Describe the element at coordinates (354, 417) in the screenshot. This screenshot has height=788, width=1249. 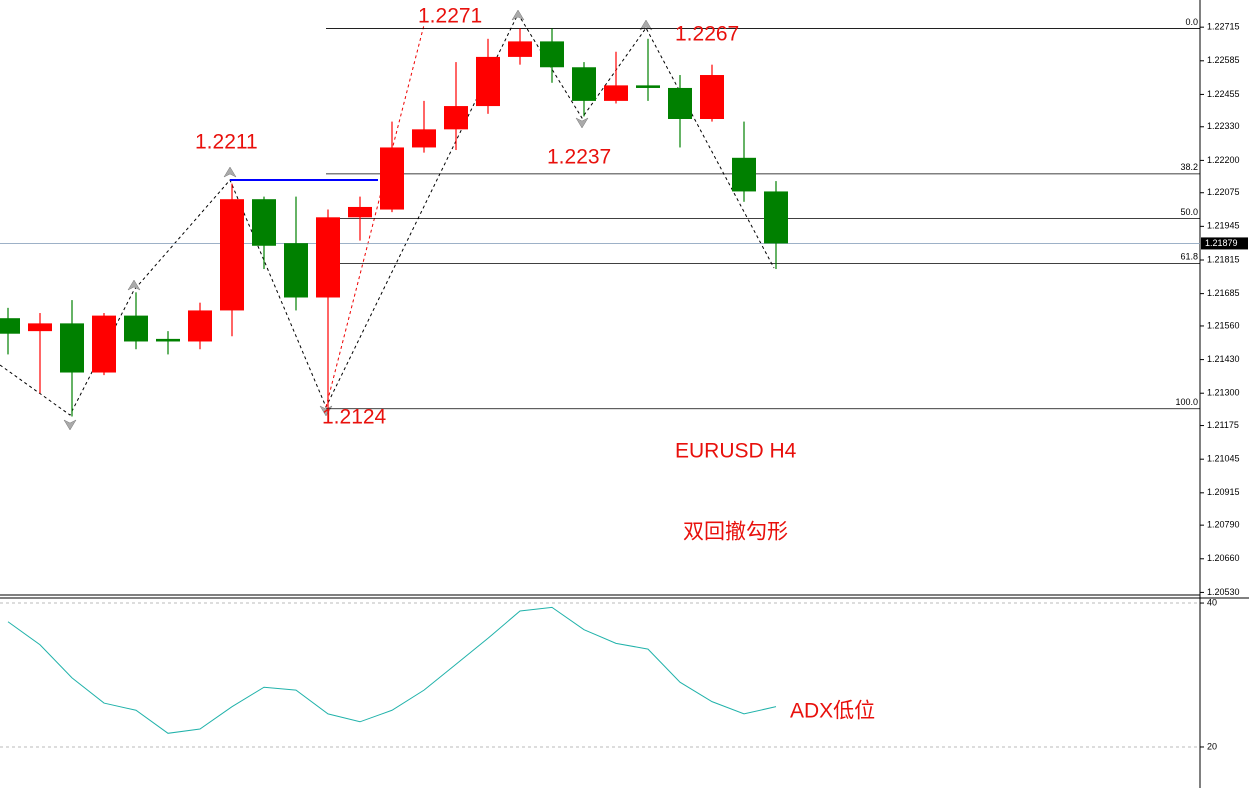
I see `annotation: 1.2124` at that location.